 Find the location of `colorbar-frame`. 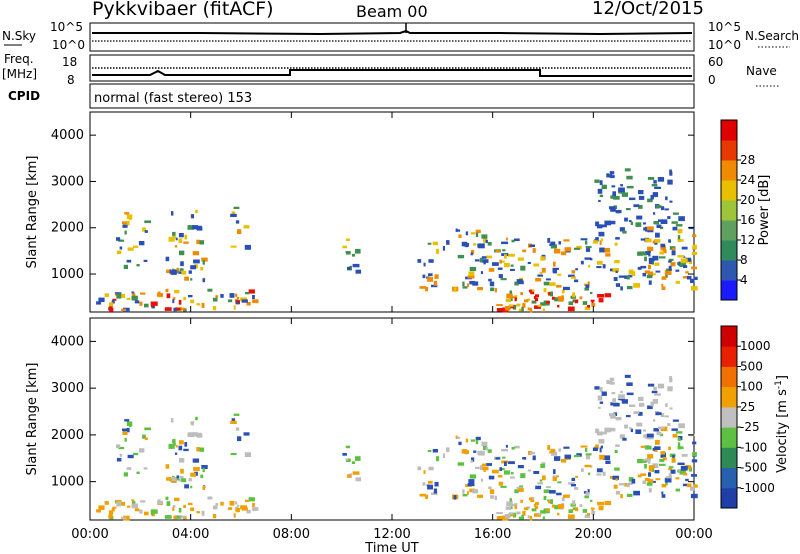

colorbar-frame is located at coordinates (729, 210).